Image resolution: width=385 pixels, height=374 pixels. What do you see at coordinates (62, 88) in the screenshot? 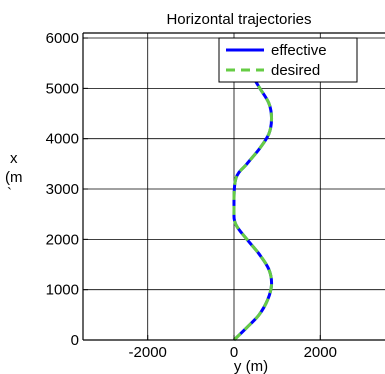
I see `y-tick-label-5: 5000` at bounding box center [62, 88].